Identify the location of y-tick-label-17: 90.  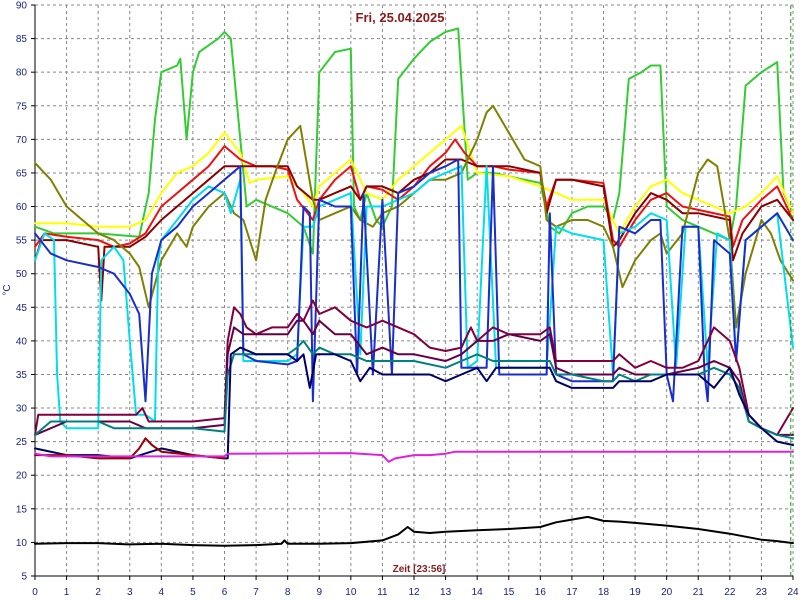
(22, 6).